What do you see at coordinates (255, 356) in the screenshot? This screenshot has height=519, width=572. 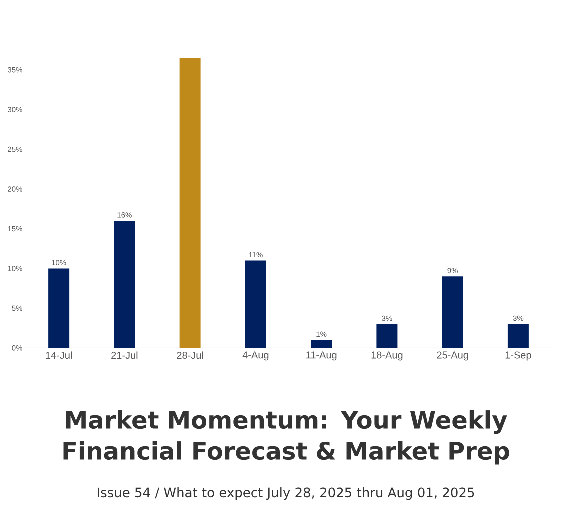 I see `x-tick-label: 4-Aug` at bounding box center [255, 356].